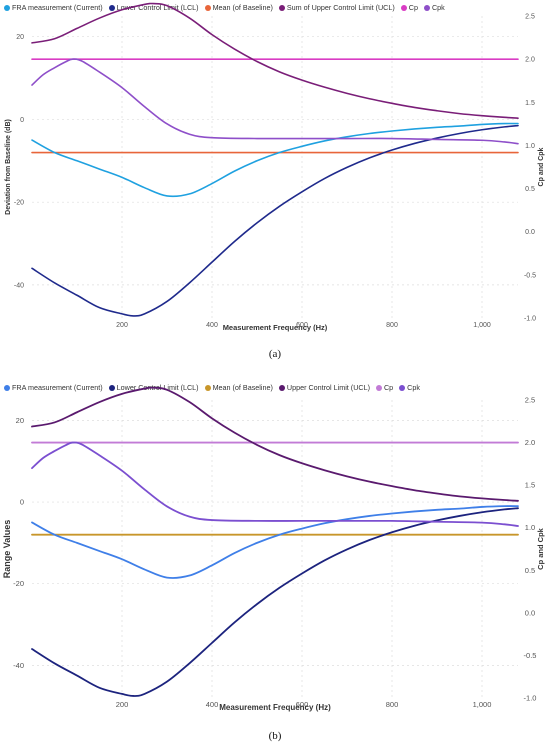 The height and width of the screenshot is (753, 550). I want to click on caption: (a), so click(275, 354).